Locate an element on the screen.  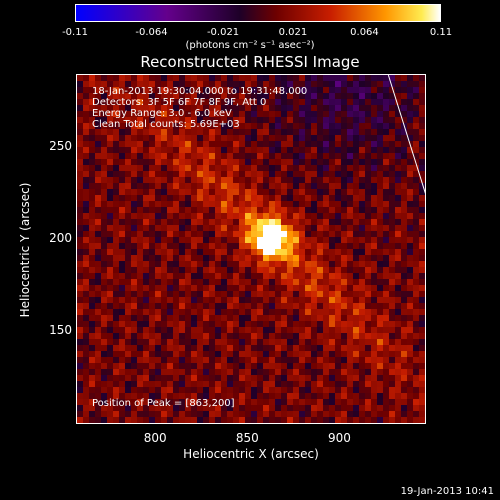
x-tick-label: 900 is located at coordinates (339, 438).